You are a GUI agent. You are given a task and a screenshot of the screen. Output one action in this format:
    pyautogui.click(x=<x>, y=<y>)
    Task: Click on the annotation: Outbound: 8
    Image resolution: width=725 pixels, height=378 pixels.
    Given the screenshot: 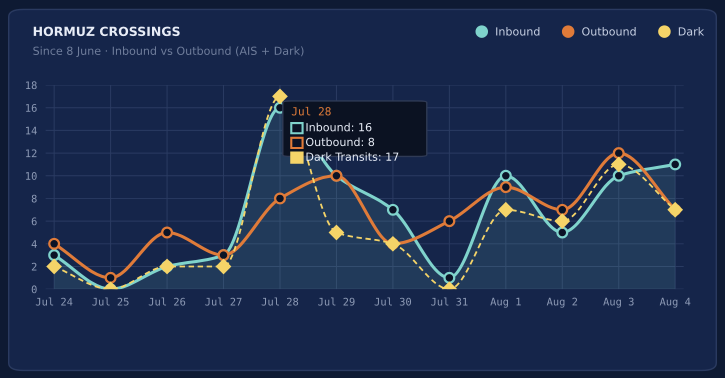 What is the action you would take?
    pyautogui.click(x=340, y=142)
    